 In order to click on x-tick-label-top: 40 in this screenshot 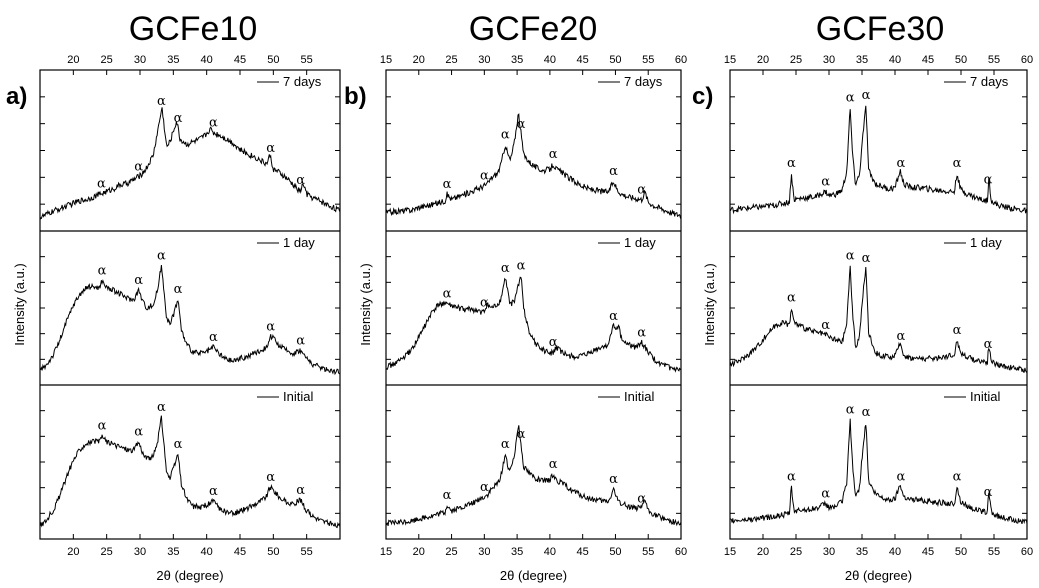, I will do `click(207, 60)`.